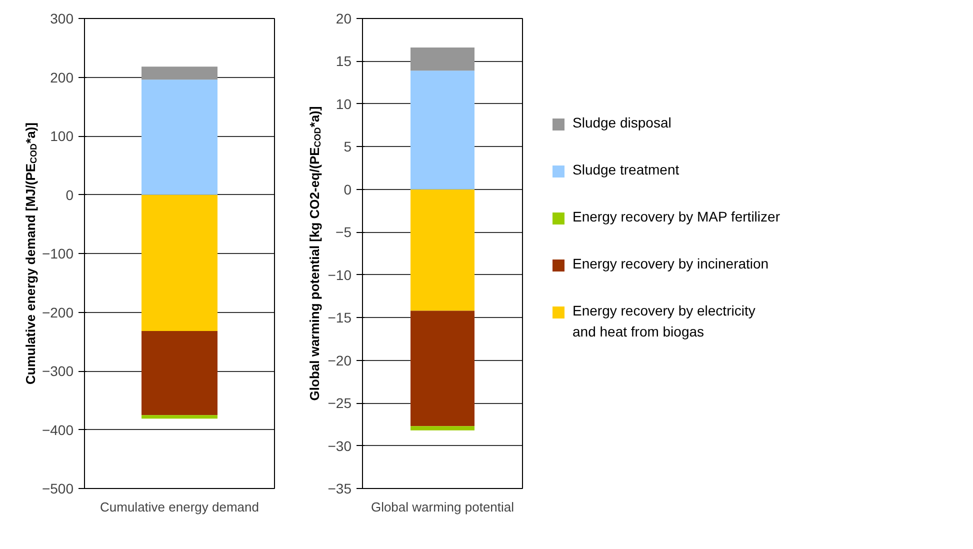 The width and height of the screenshot is (973, 549). What do you see at coordinates (664, 321) in the screenshot?
I see `legend-label: Energy recovery by electricity and heat from biogas` at bounding box center [664, 321].